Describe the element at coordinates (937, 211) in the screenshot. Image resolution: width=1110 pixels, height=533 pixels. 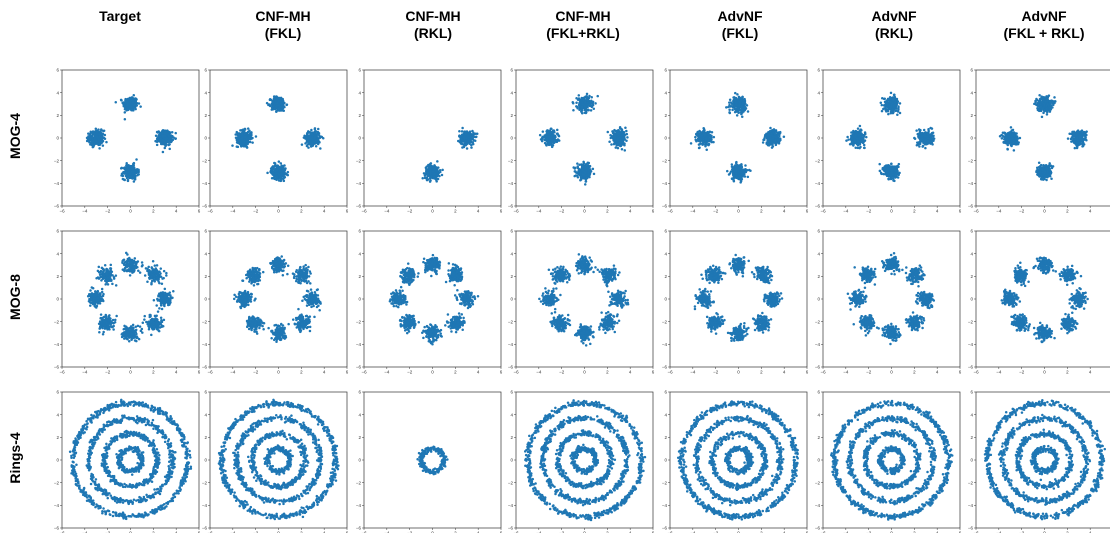
I see `x-tick-label: 4` at that location.